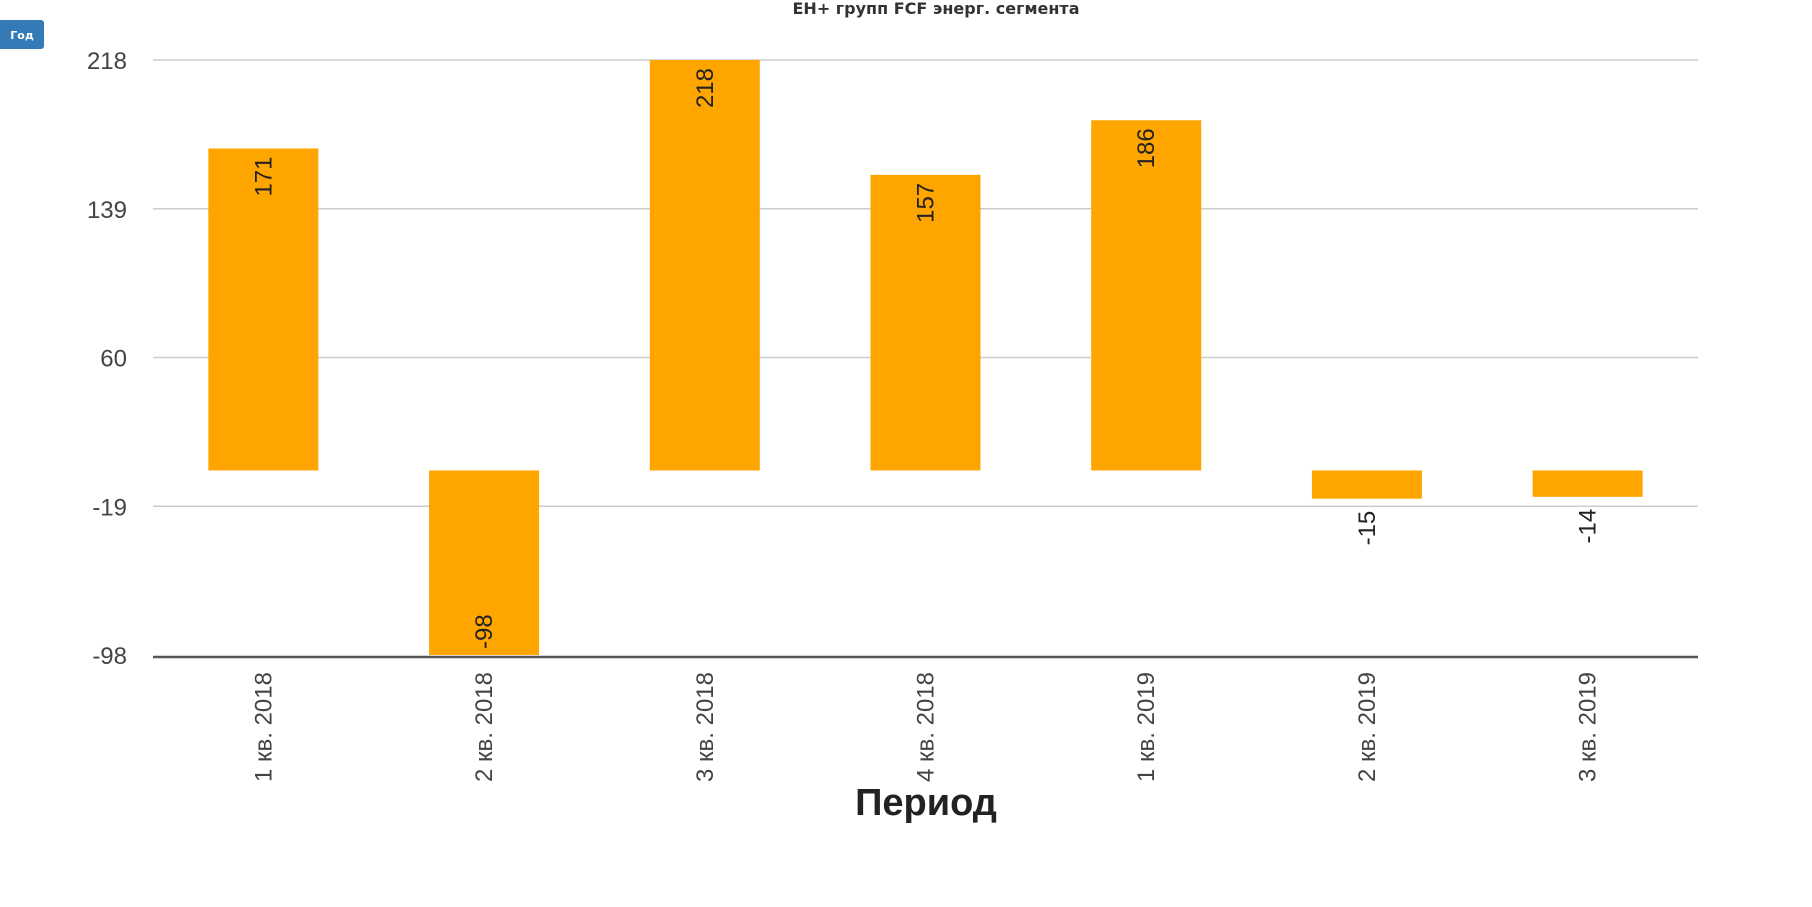 The image size is (1812, 907). What do you see at coordinates (107, 61) in the screenshot?
I see `y-tick-label: 218` at bounding box center [107, 61].